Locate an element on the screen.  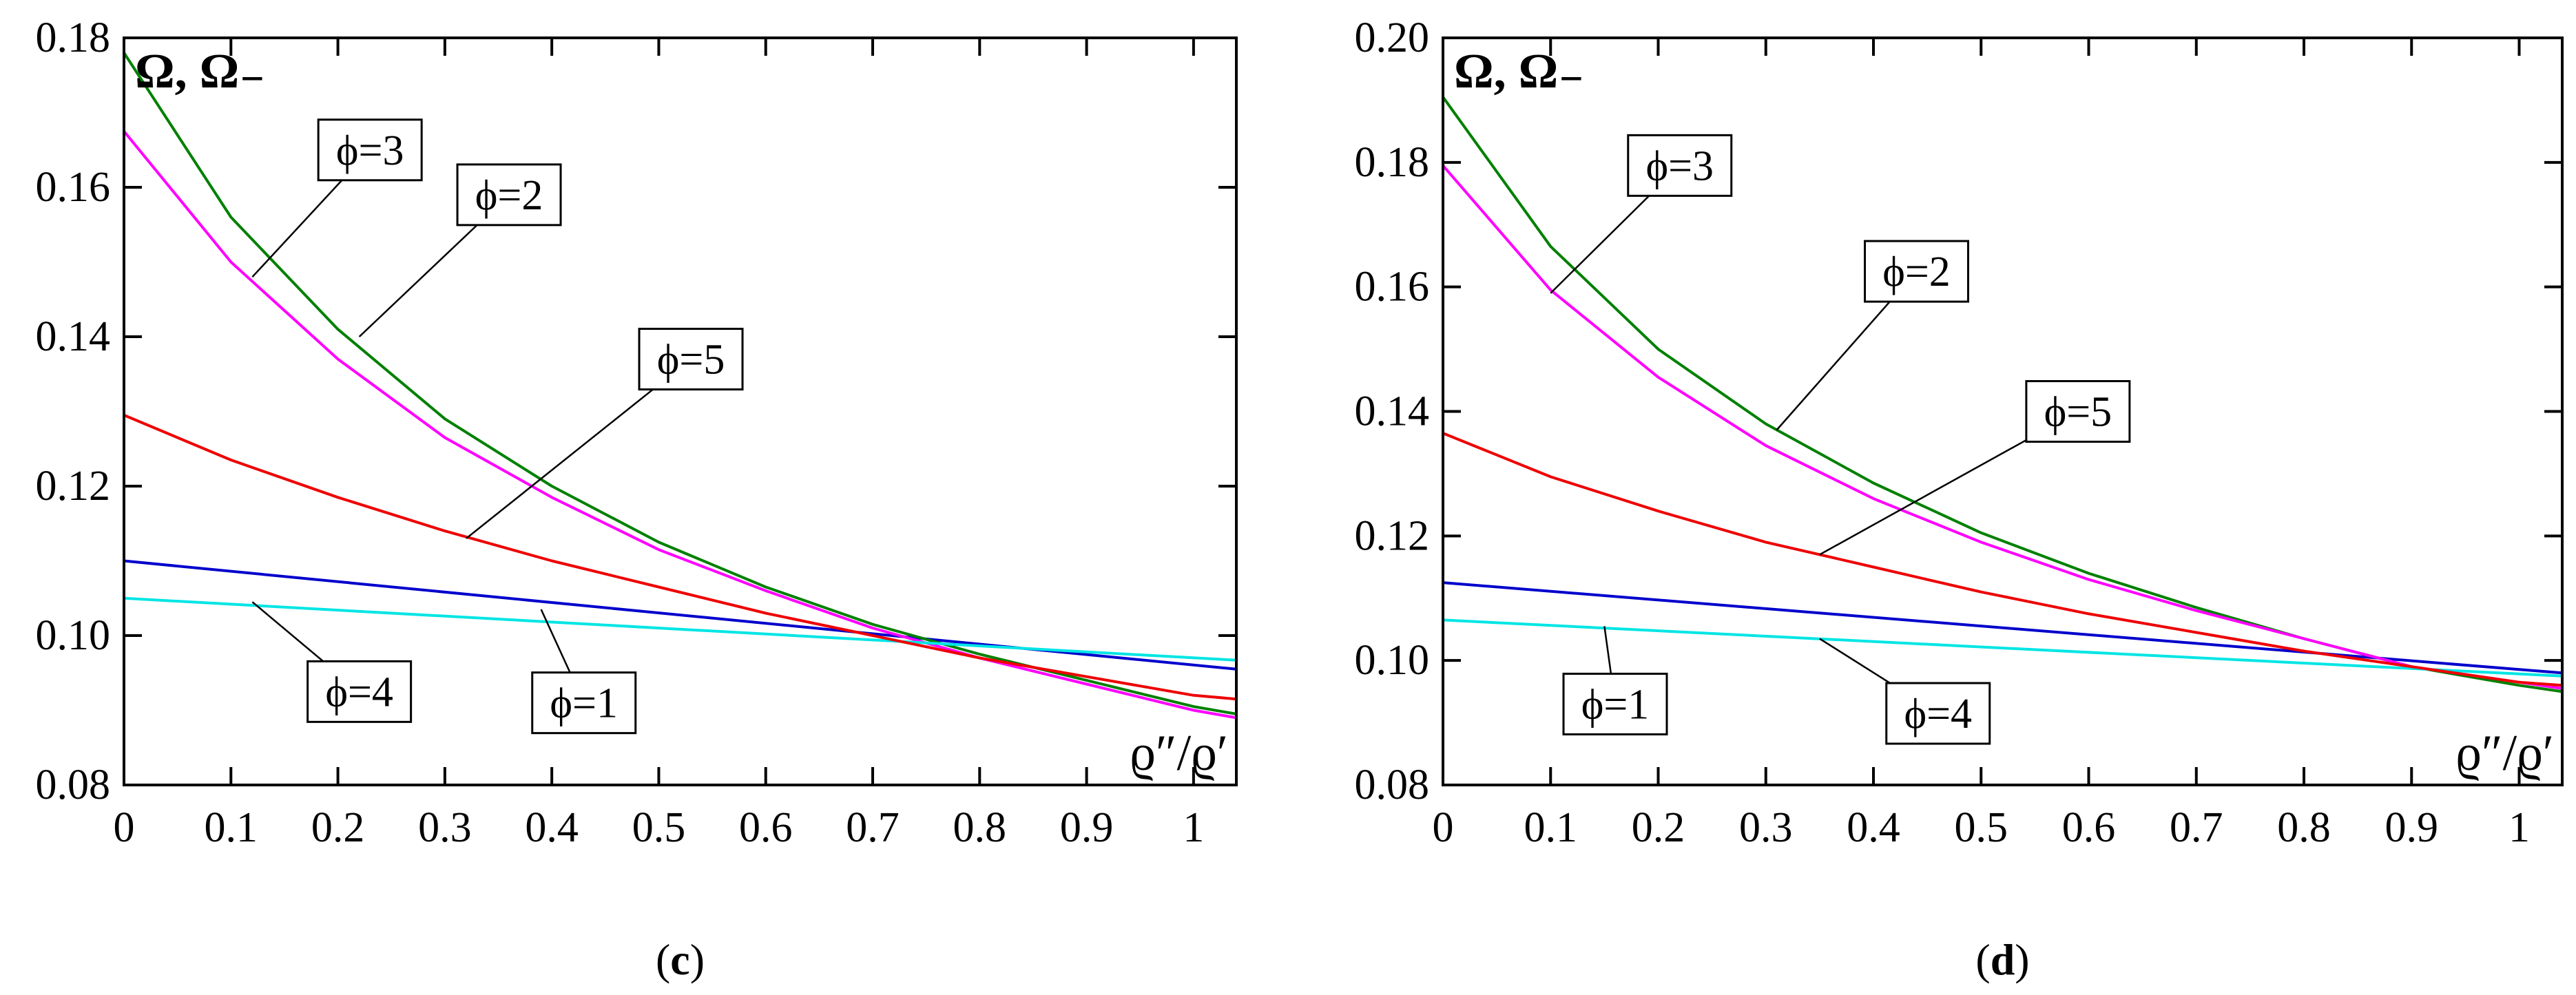
panel-caption: (d) is located at coordinates (2002, 959).